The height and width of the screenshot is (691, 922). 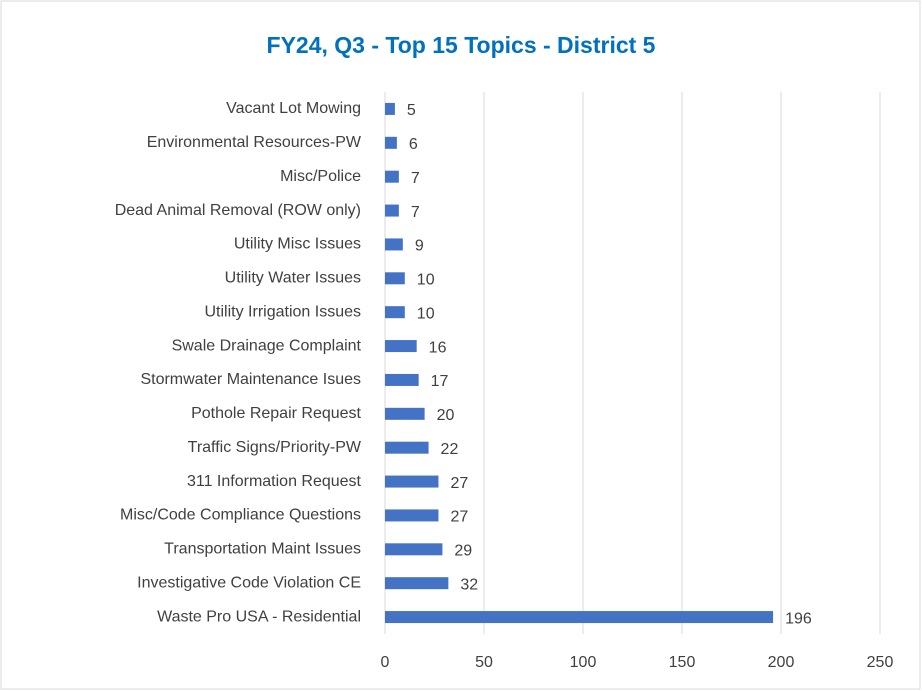 What do you see at coordinates (450, 449) in the screenshot?
I see `data-label: 22` at bounding box center [450, 449].